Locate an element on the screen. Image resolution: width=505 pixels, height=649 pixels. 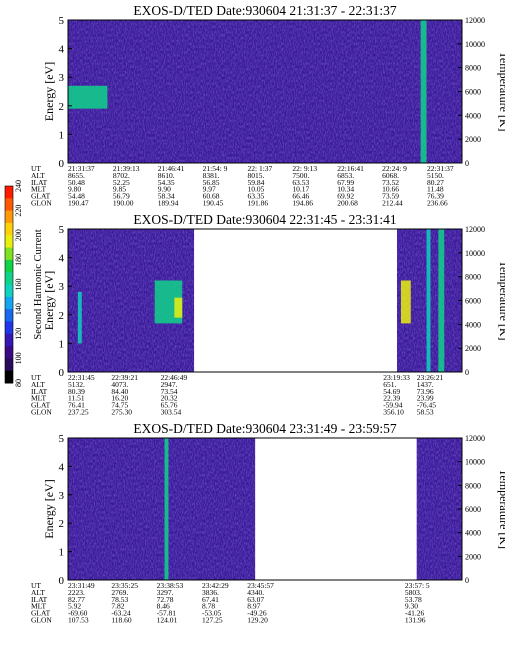
colorbar-tick-label: 240 is located at coordinates (18, 186).